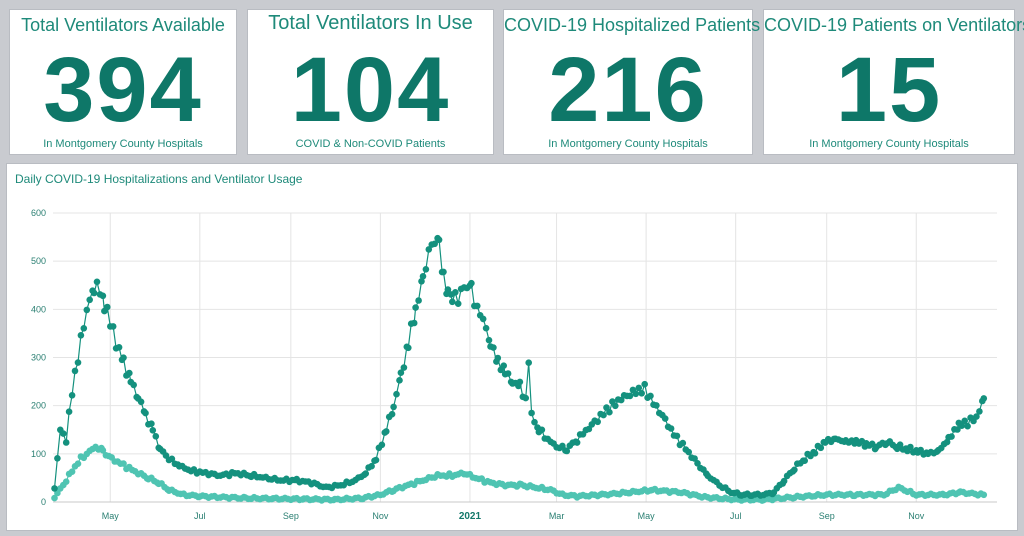 The width and height of the screenshot is (1024, 536). I want to click on kpi-title: Total Ventilators In Use, so click(370, 23).